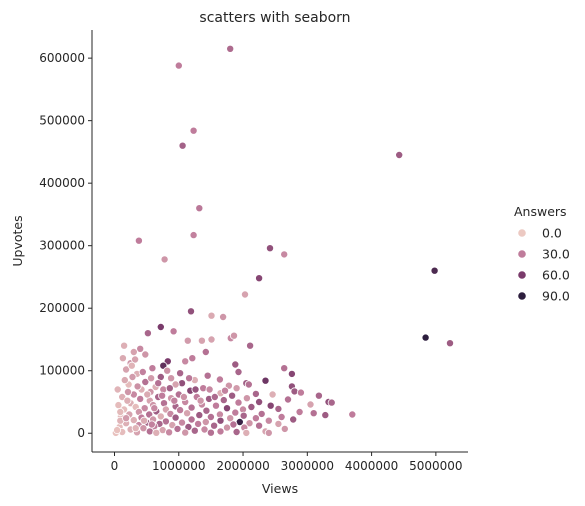  I want to click on legend-label: 60.0, so click(556, 275).